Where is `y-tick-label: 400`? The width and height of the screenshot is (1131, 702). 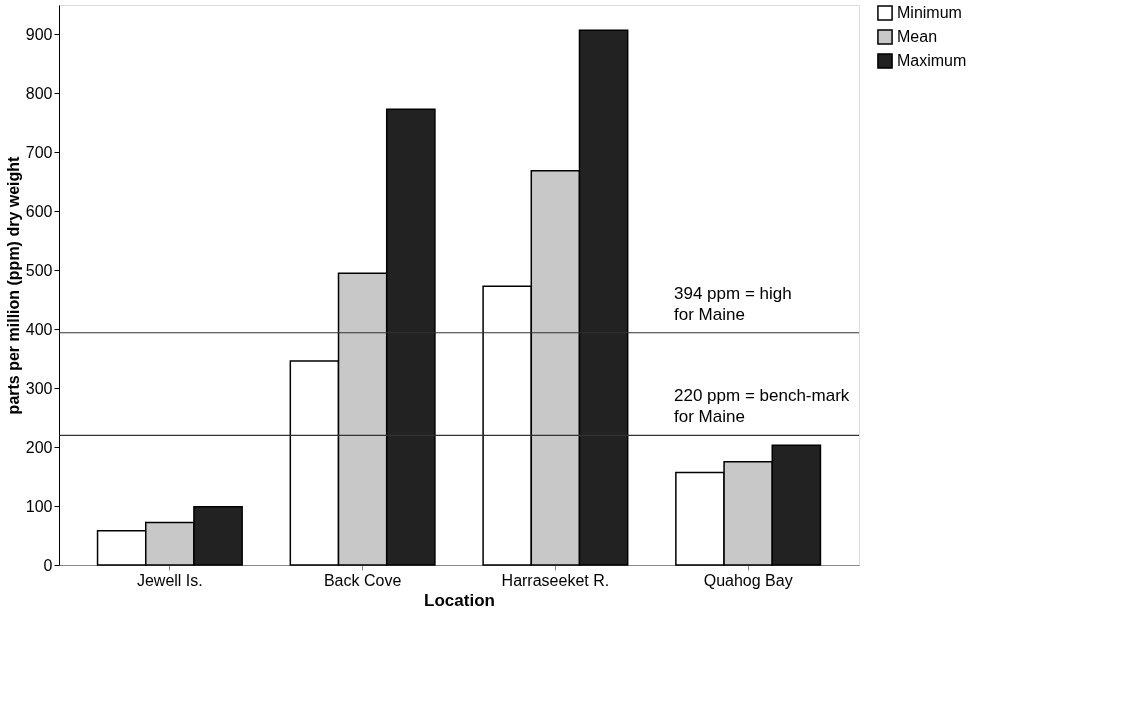 y-tick-label: 400 is located at coordinates (39, 329).